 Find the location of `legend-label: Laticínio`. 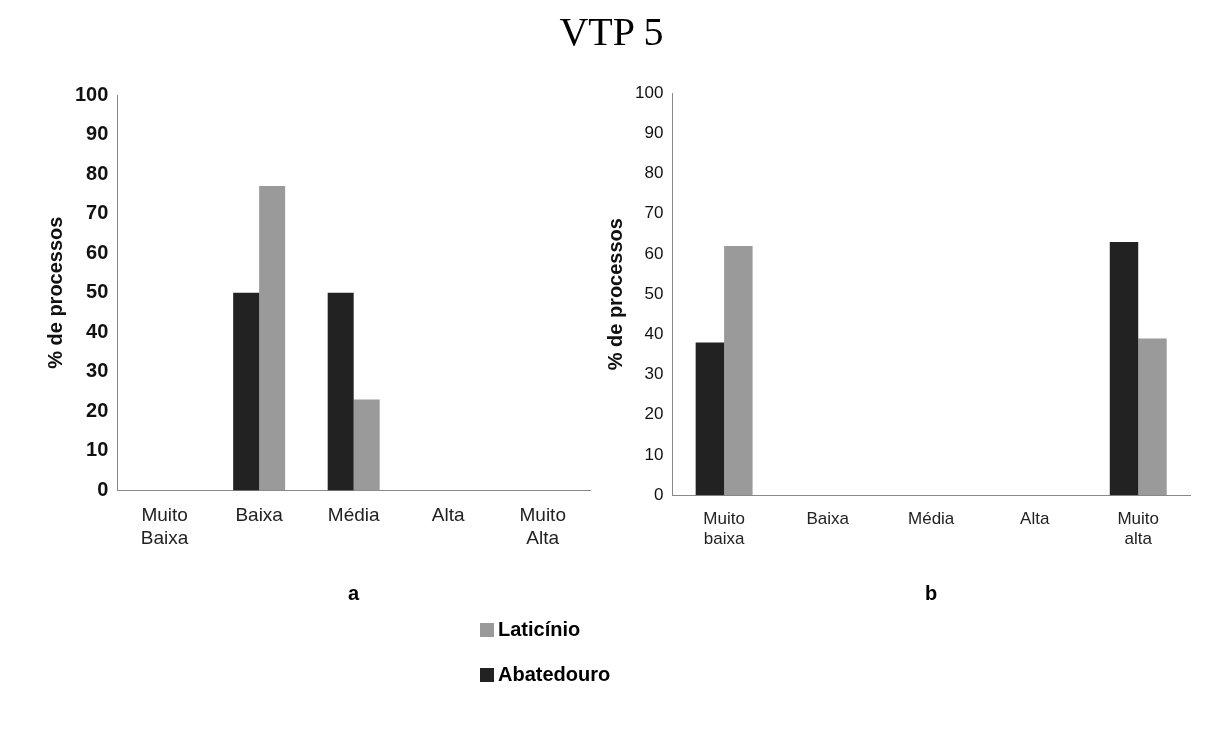

legend-label: Laticínio is located at coordinates (539, 629).